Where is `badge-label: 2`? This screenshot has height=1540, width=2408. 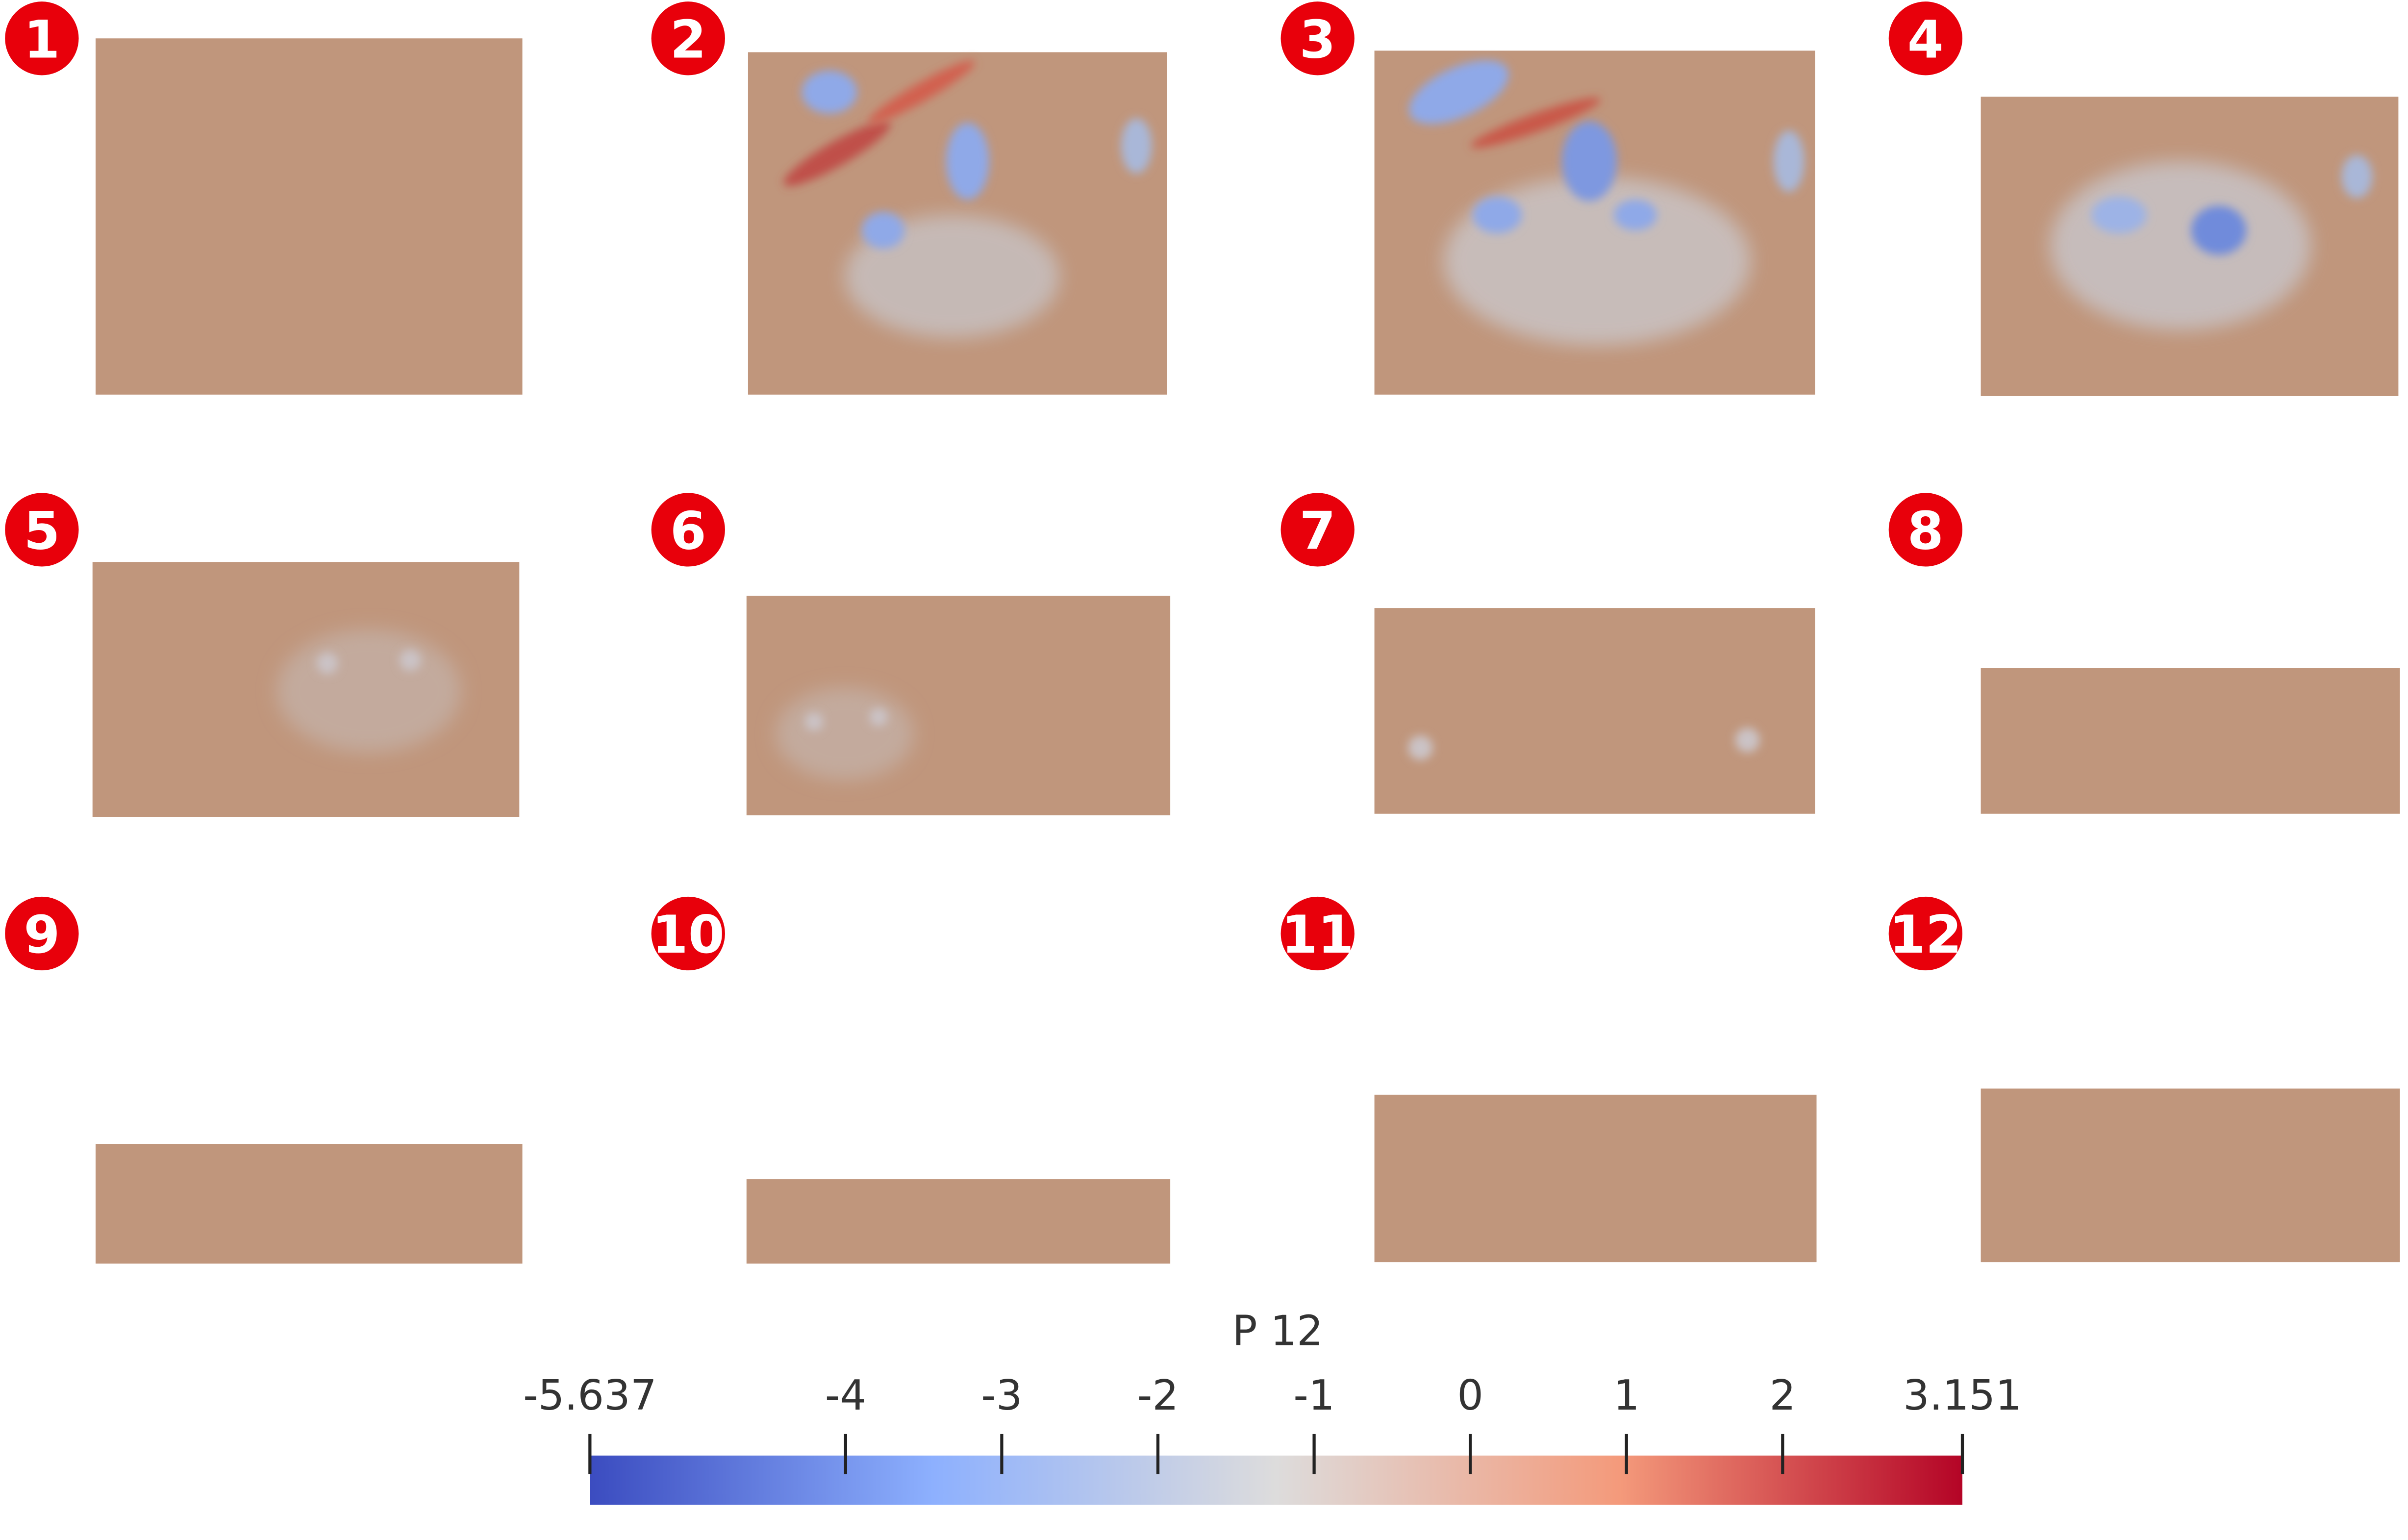
badge-label: 2 is located at coordinates (688, 39).